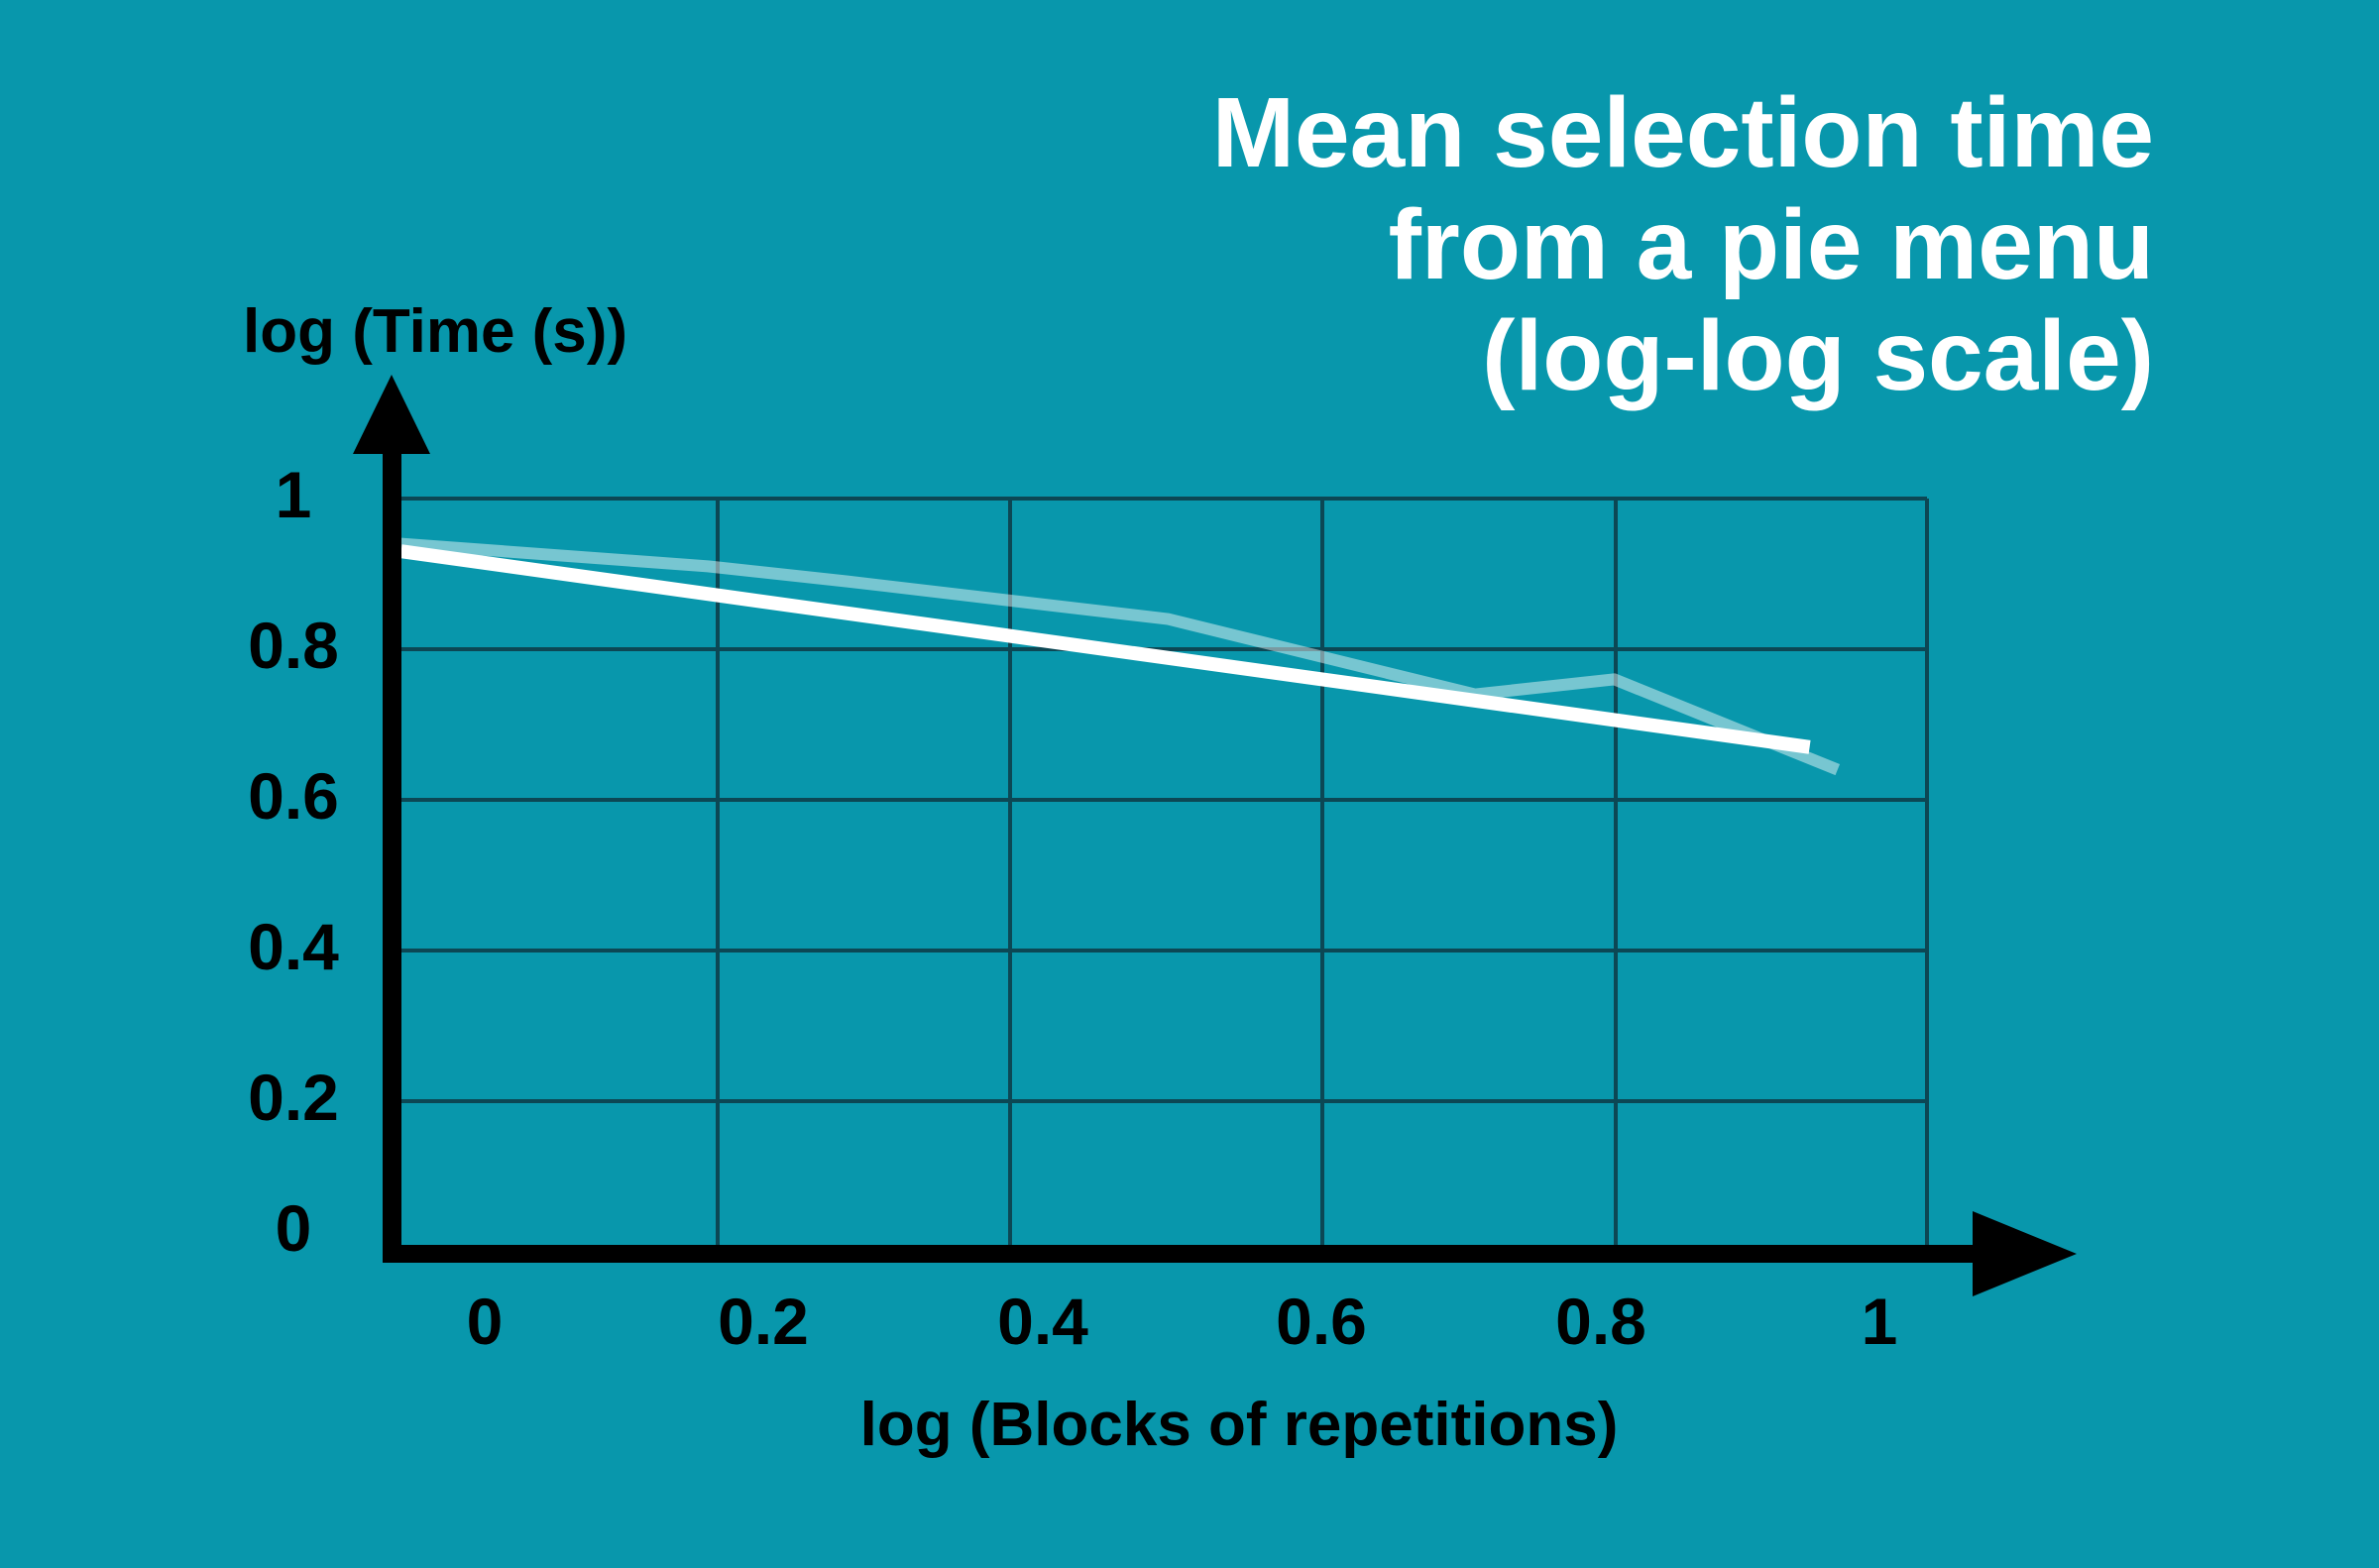 This screenshot has height=1568, width=2379. What do you see at coordinates (1771, 244) in the screenshot?
I see `chart-title-line-2: from a pie menu` at bounding box center [1771, 244].